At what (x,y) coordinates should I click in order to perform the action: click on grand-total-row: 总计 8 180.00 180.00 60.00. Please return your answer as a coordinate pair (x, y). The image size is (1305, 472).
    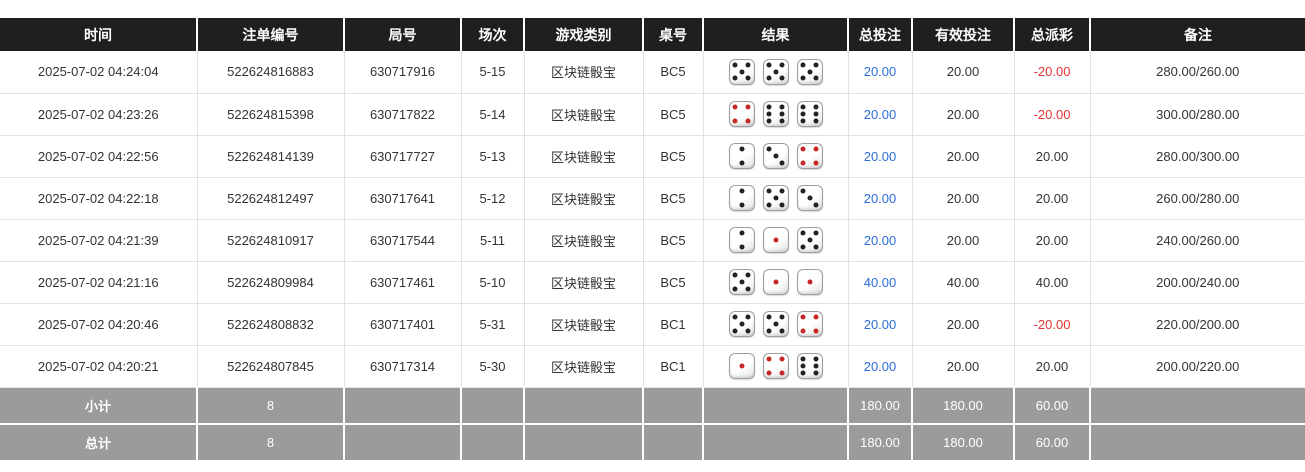
    Looking at the image, I should click on (652, 443).